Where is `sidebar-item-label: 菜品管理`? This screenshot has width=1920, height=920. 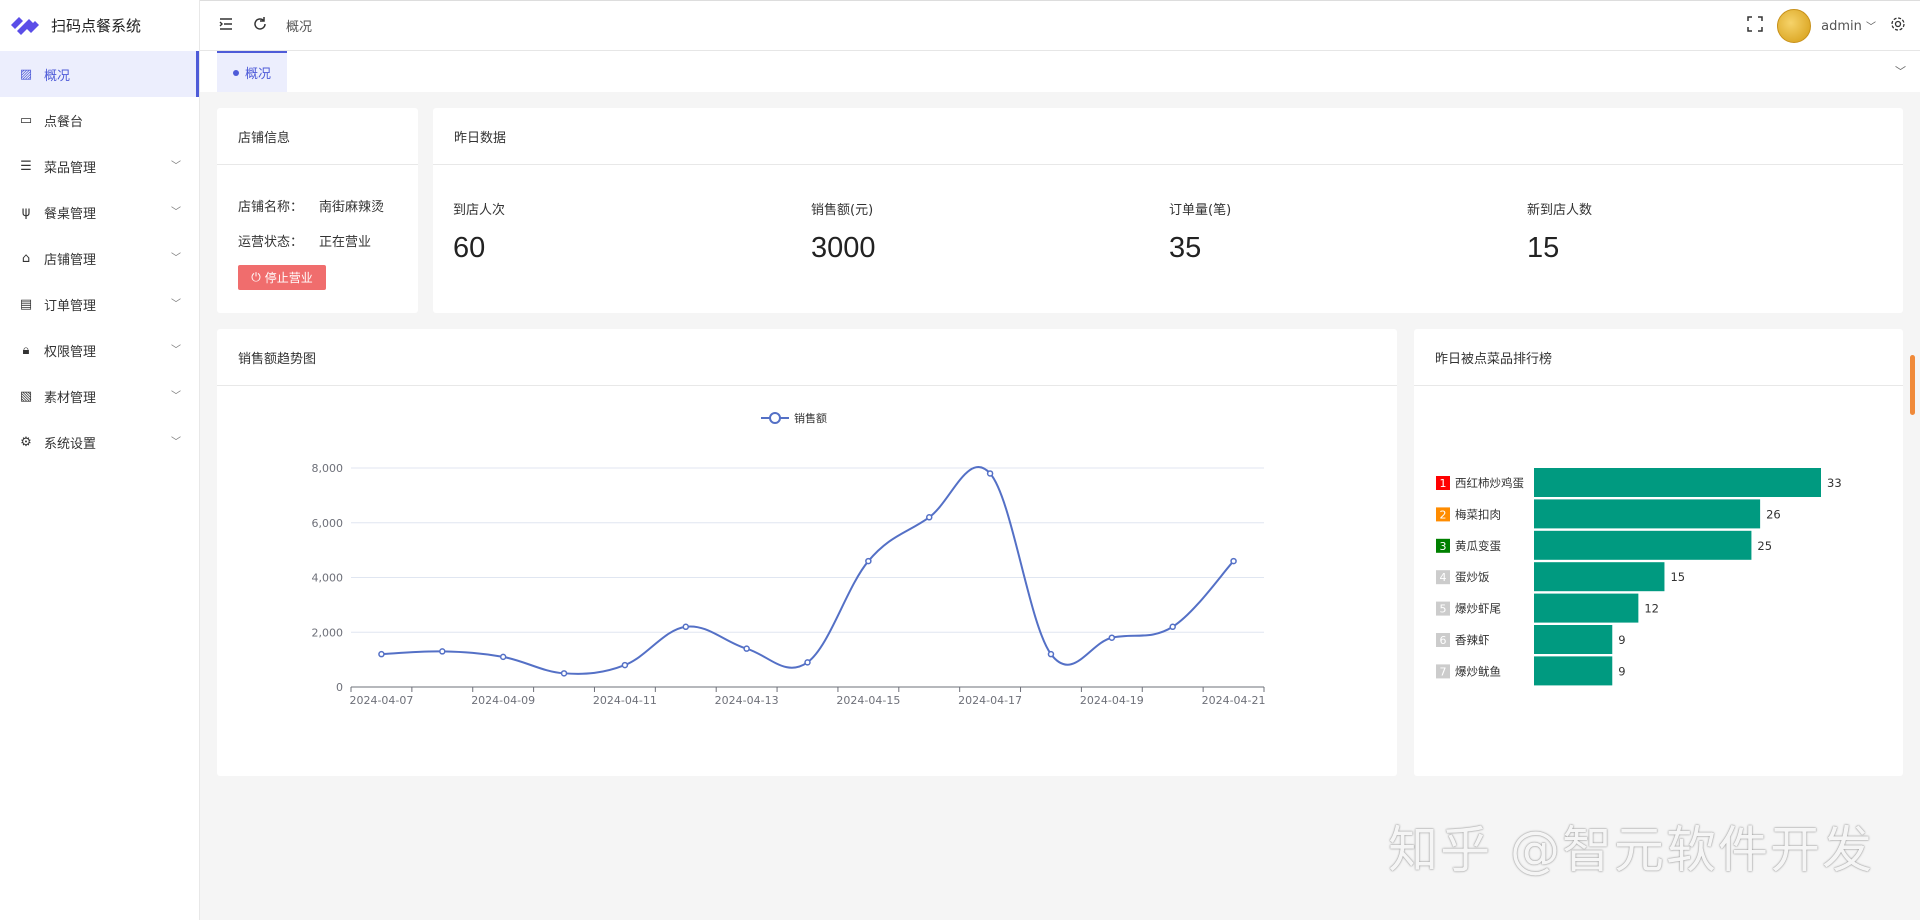 sidebar-item-label: 菜品管理 is located at coordinates (70, 168).